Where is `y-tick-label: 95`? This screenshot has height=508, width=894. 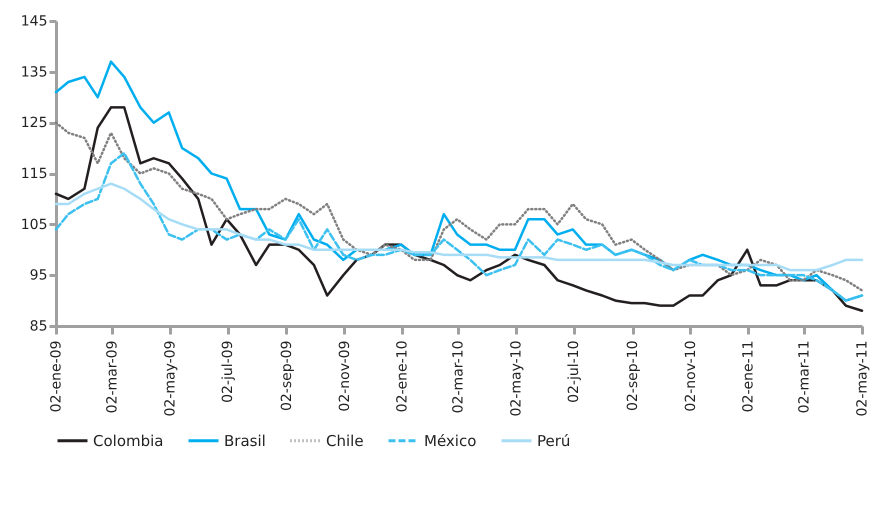
y-tick-label: 95 is located at coordinates (39, 276).